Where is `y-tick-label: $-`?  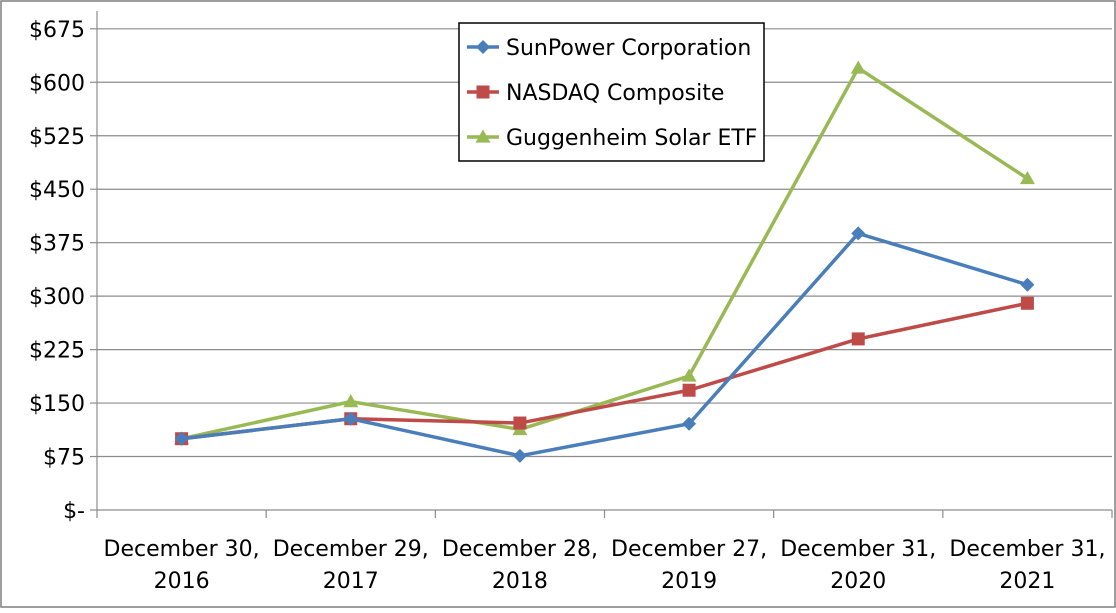 y-tick-label: $- is located at coordinates (74, 511).